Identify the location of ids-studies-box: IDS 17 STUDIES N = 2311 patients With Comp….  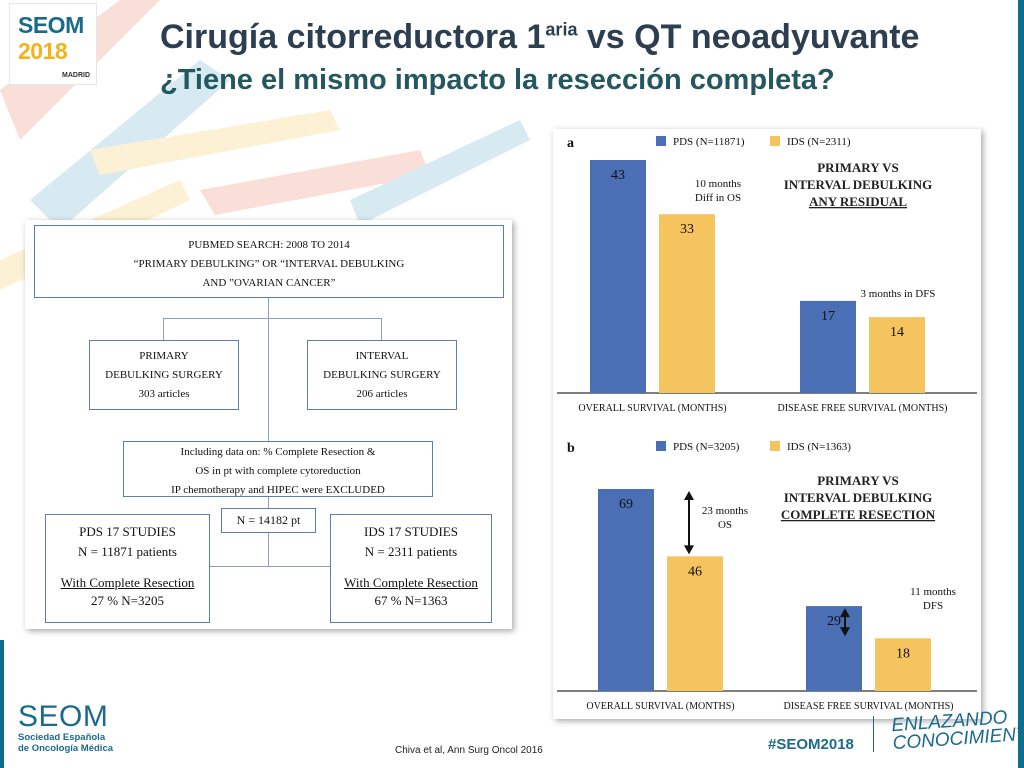
(411, 568).